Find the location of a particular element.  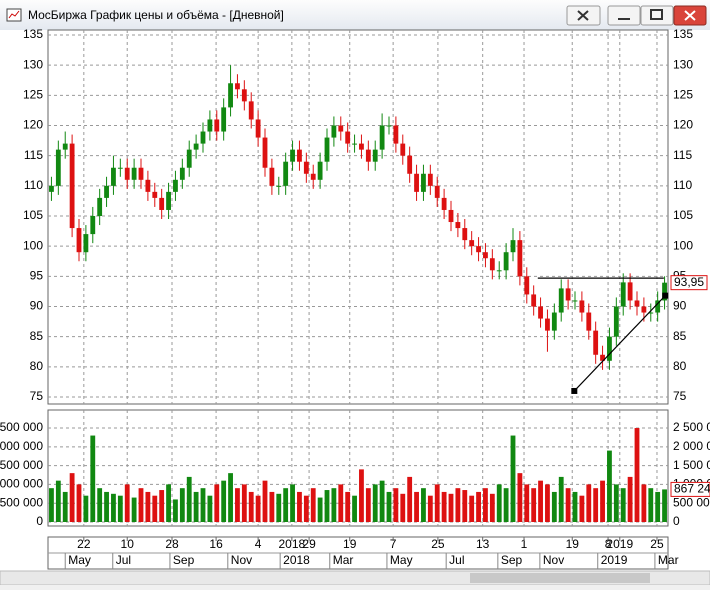

month-label: Mar is located at coordinates (668, 560).